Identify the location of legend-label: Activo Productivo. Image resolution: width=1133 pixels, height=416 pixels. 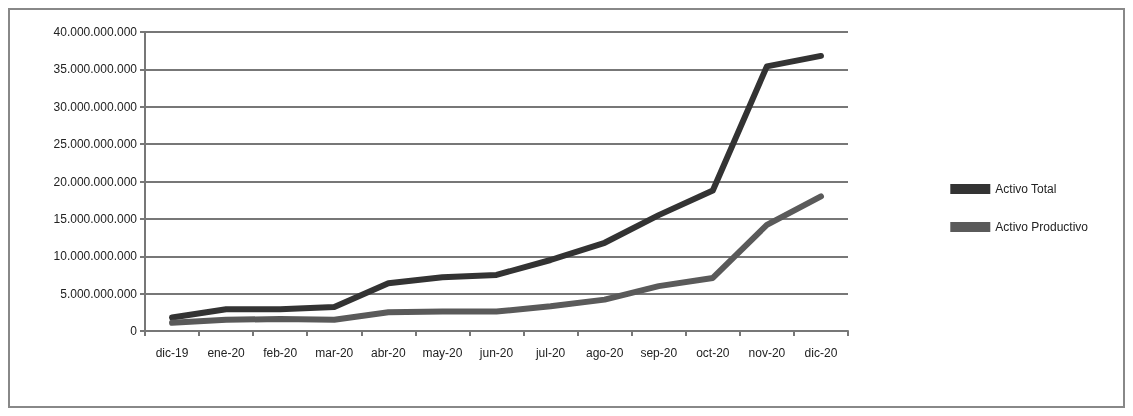
(1042, 227).